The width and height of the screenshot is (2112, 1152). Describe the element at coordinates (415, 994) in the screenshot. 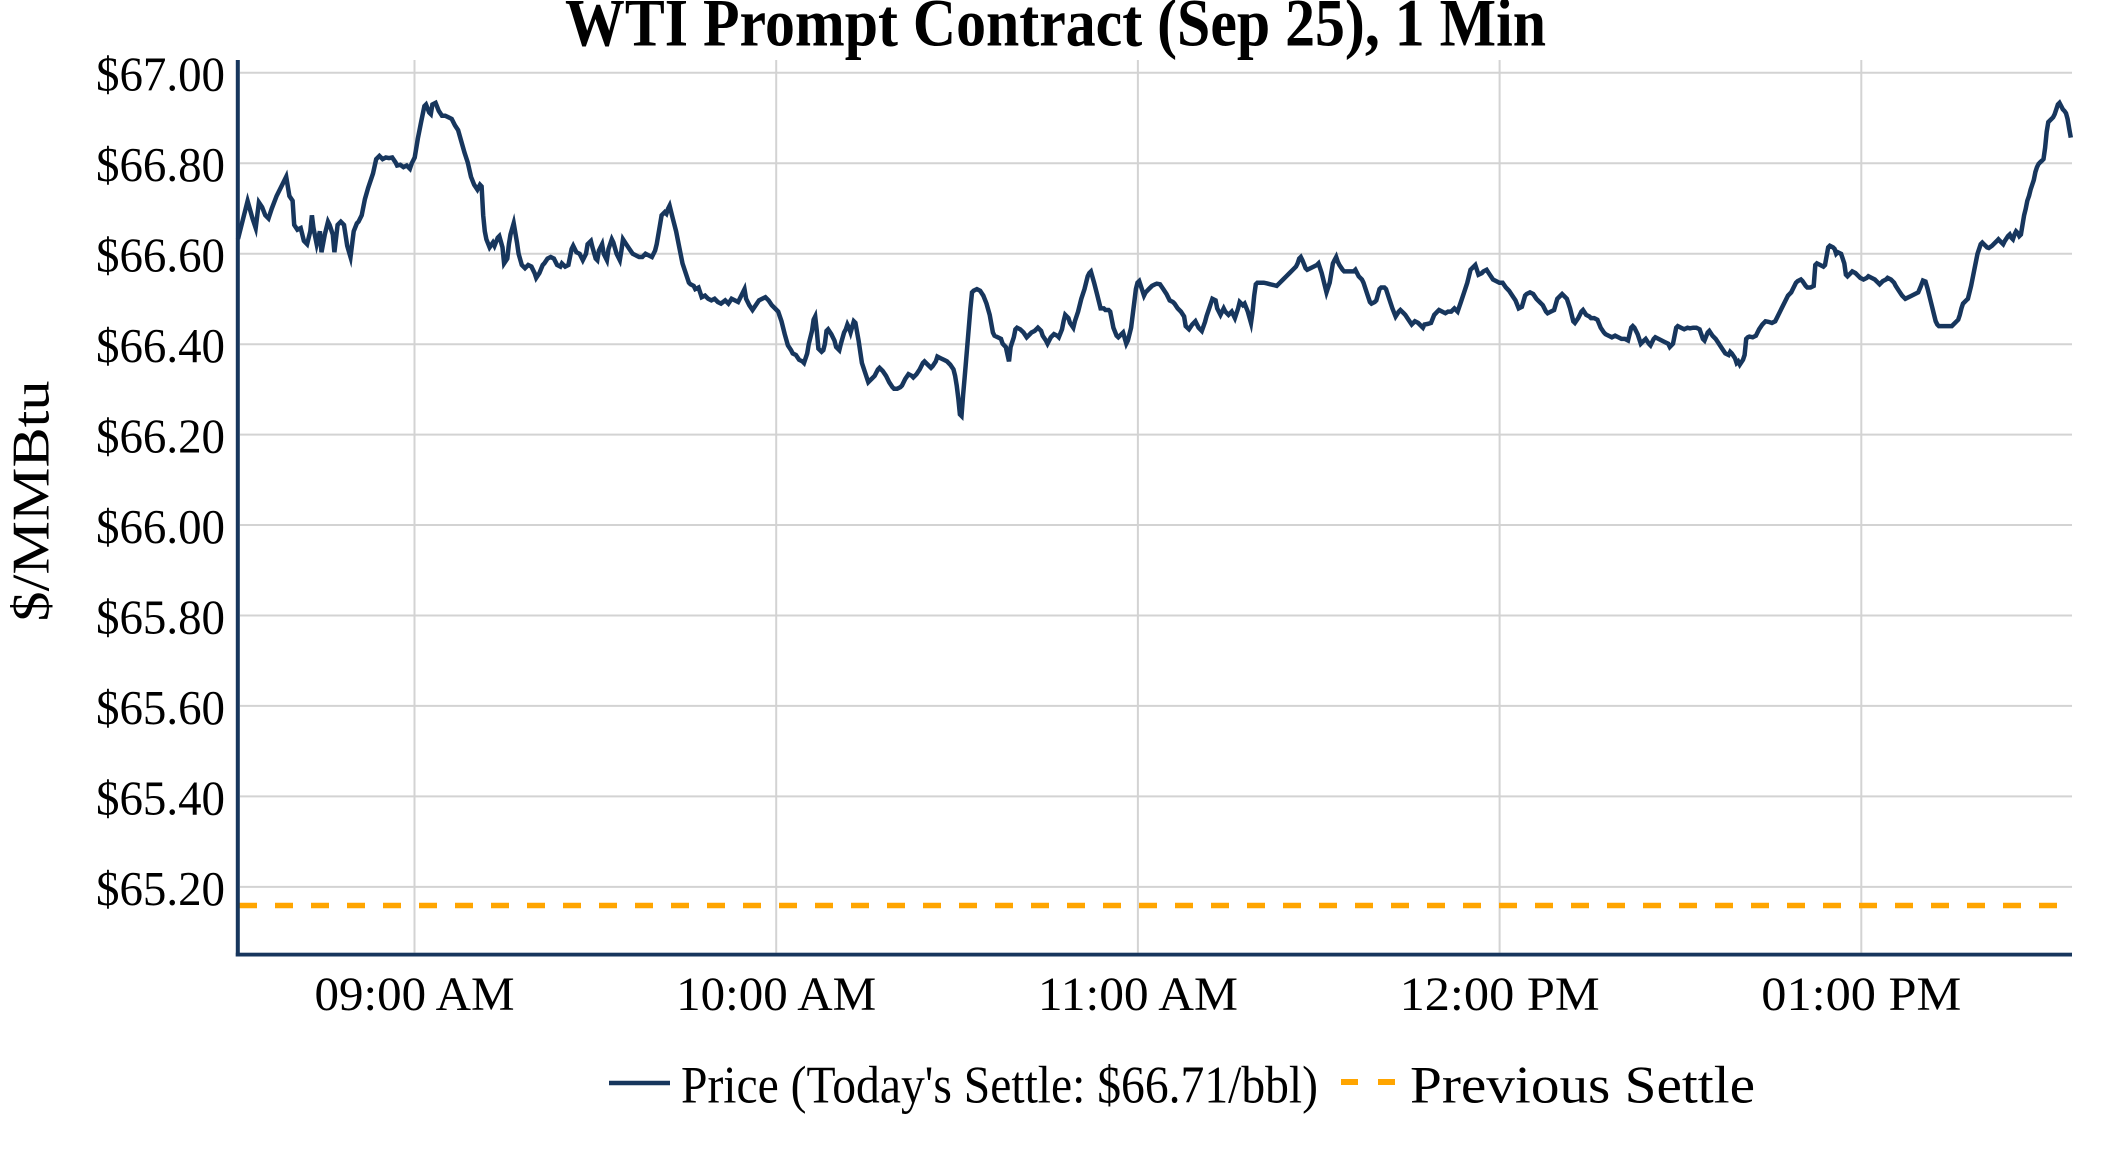

I see `svg-text: 09:00 AM` at that location.